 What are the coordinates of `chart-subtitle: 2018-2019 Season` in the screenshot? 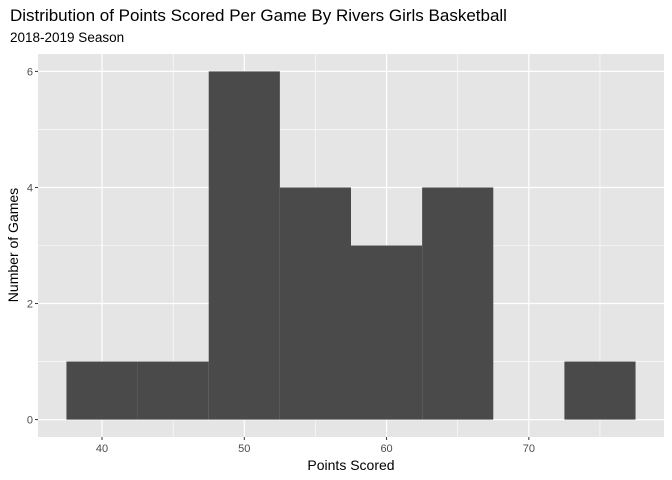 It's located at (67, 37).